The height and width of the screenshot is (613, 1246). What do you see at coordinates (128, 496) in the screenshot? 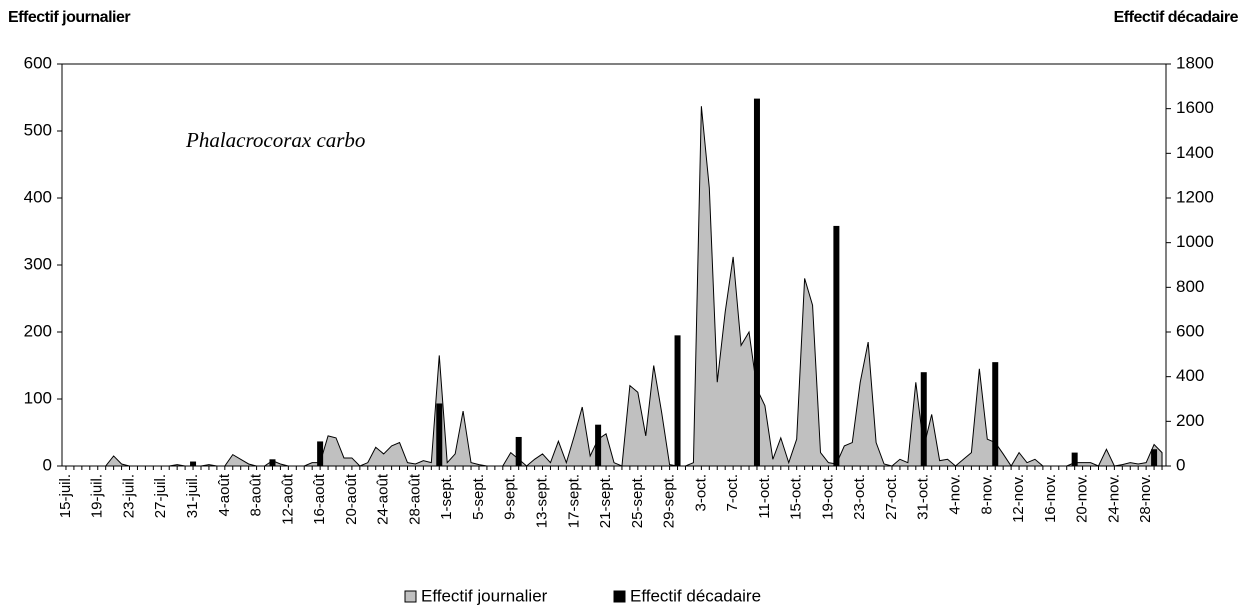
I see `x-tick-label: 23-juil.` at bounding box center [128, 496].